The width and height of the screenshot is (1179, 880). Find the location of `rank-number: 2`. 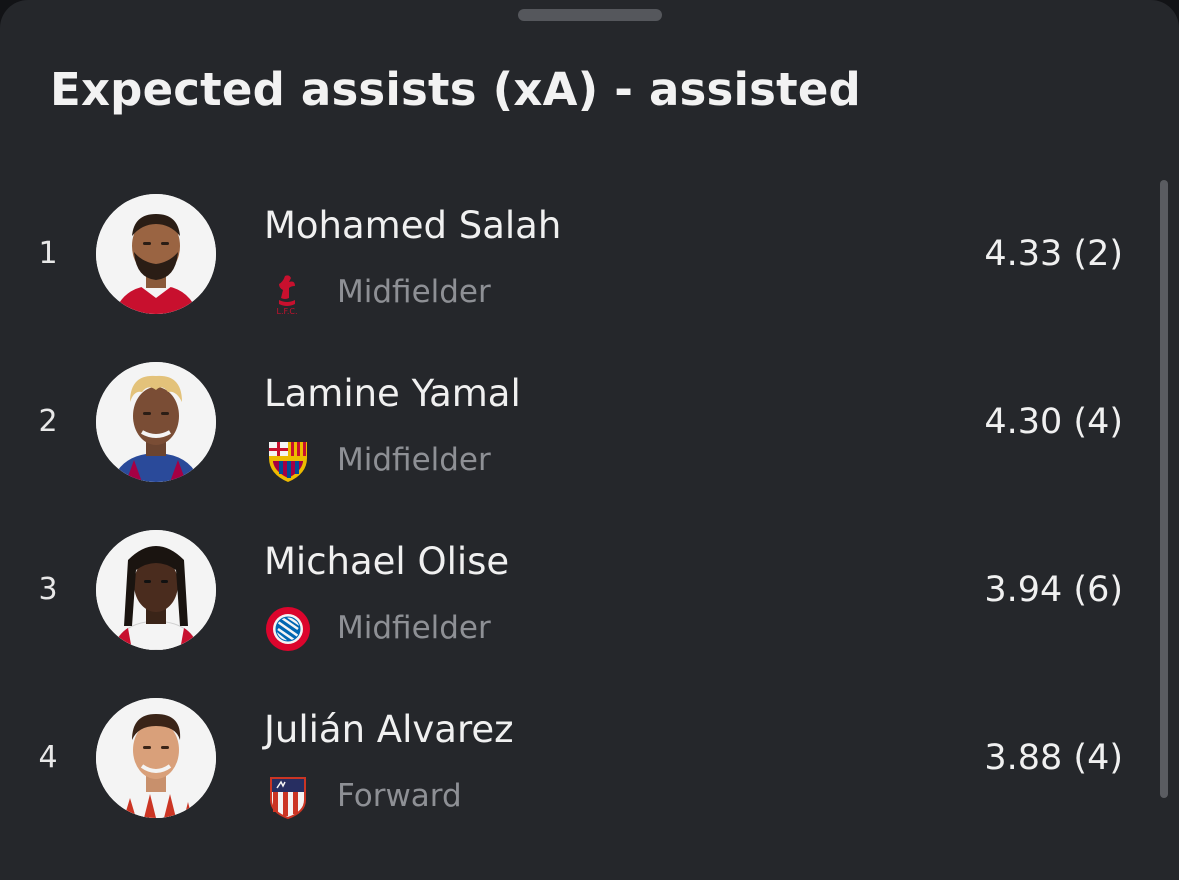

rank-number: 2 is located at coordinates (48, 421).